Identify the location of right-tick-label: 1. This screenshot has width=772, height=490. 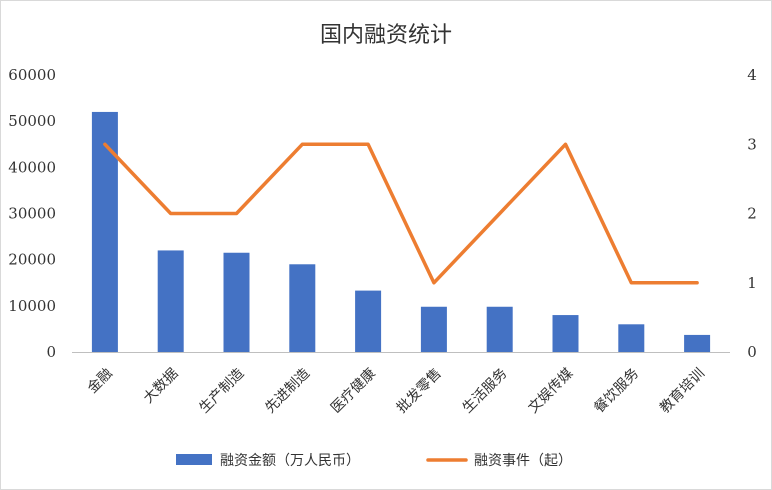
(752, 283).